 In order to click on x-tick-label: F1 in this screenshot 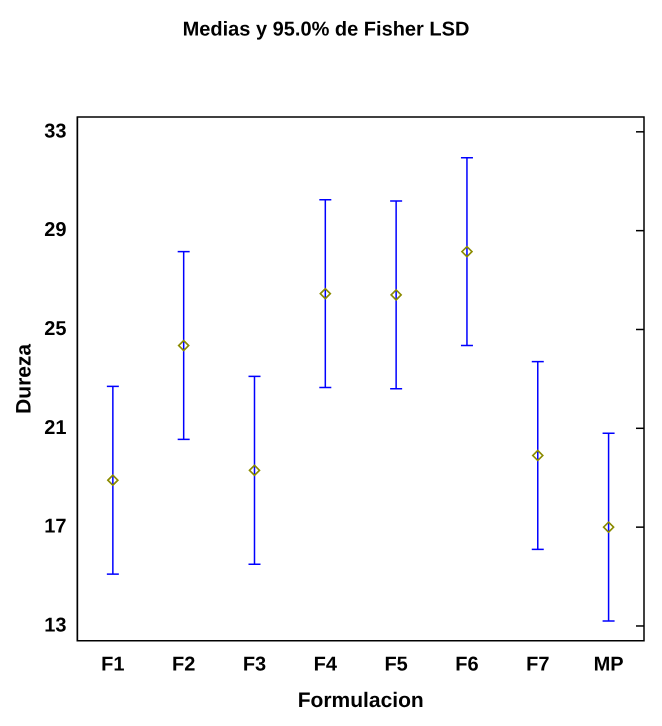, I will do `click(113, 664)`.